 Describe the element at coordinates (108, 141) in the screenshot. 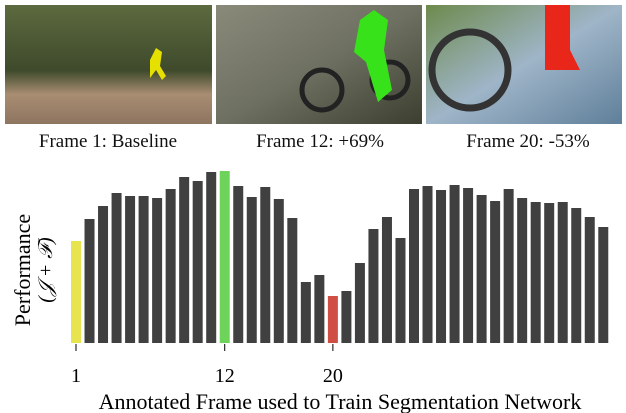

I see `image-caption: Frame 1: Baseline` at that location.